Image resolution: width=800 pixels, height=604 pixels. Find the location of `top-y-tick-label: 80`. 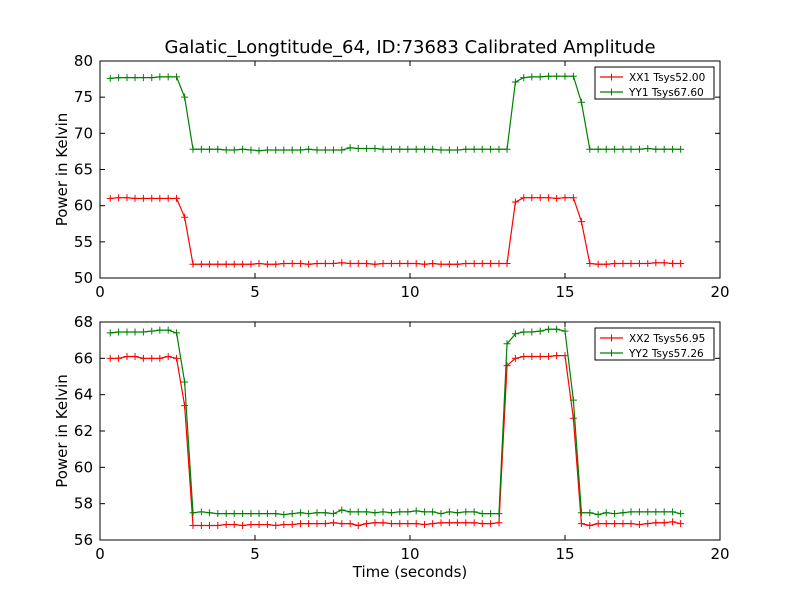

top-y-tick-label: 80 is located at coordinates (83, 61).